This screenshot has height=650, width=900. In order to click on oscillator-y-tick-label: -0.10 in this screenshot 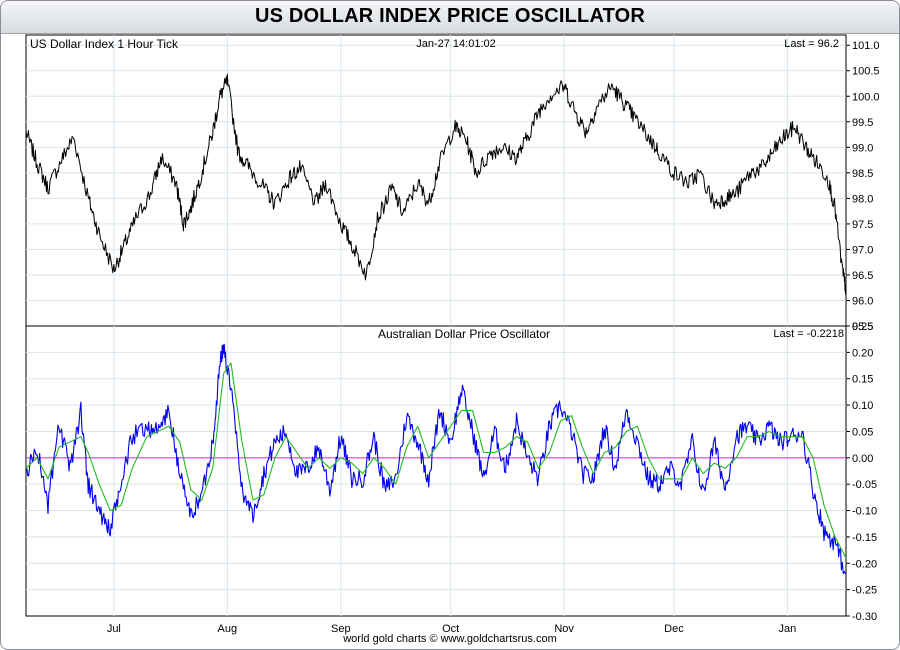, I will do `click(864, 512)`.